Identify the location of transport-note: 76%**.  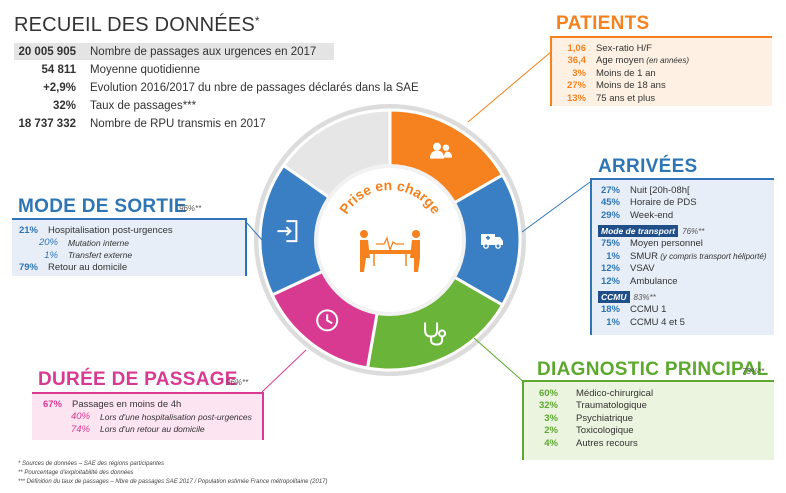
(693, 231).